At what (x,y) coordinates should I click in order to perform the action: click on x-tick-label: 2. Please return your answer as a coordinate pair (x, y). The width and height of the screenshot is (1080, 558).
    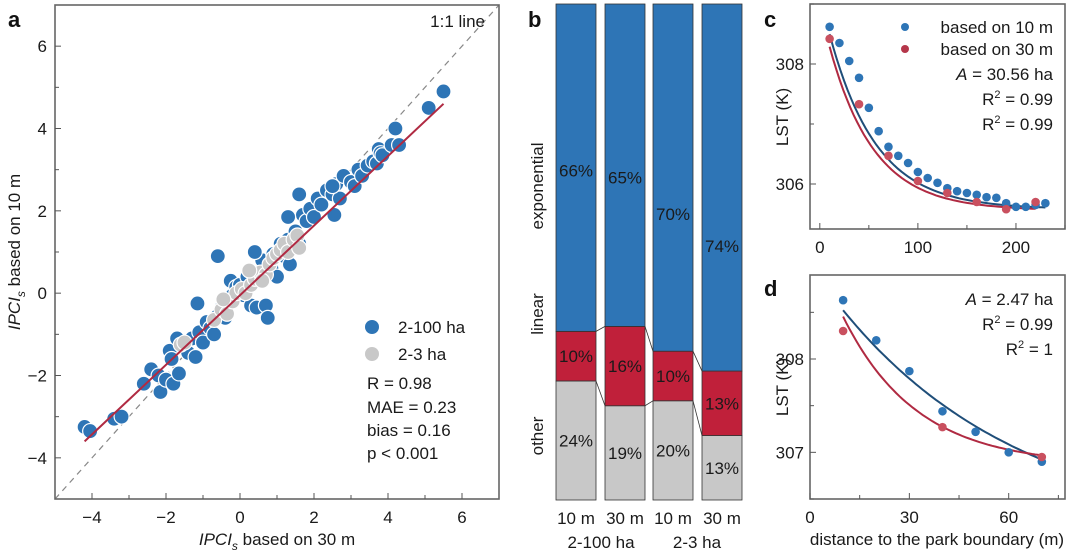
    Looking at the image, I should click on (313, 517).